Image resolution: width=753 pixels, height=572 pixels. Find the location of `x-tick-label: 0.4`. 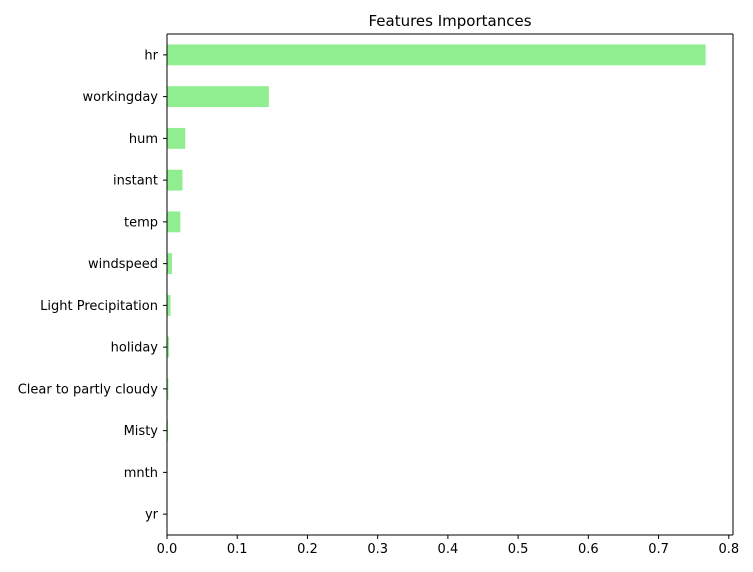

x-tick-label: 0.4 is located at coordinates (448, 549).